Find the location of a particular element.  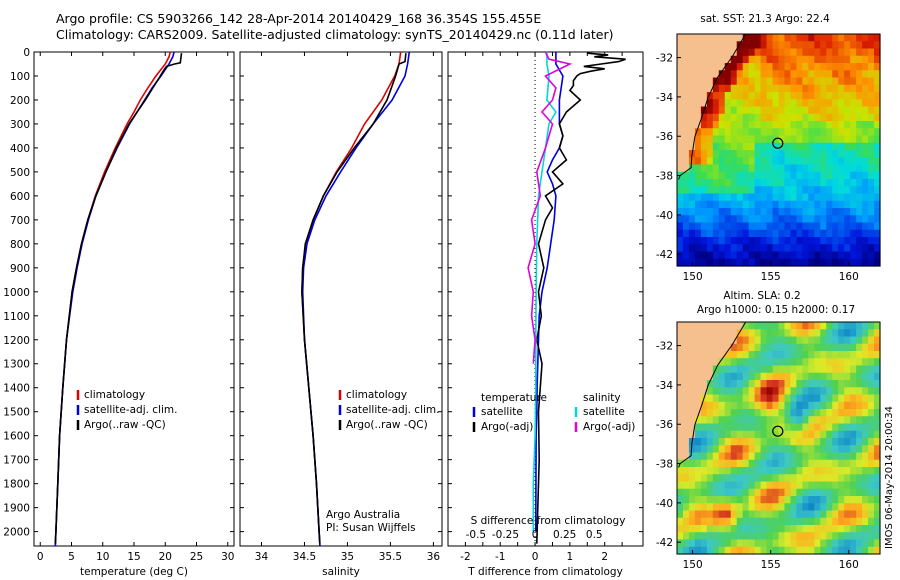

y-tick-label: 800 is located at coordinates (20, 245).